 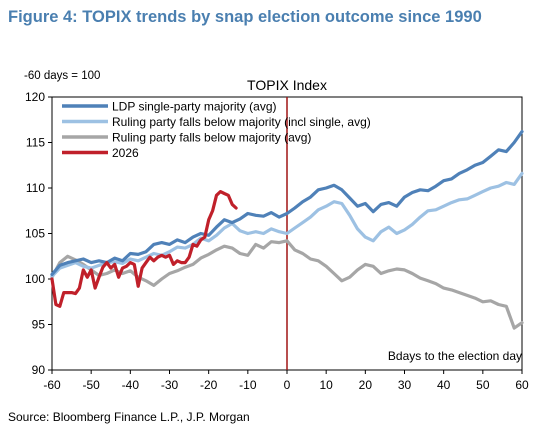 I want to click on y-tick-label: 120, so click(x=35, y=97).